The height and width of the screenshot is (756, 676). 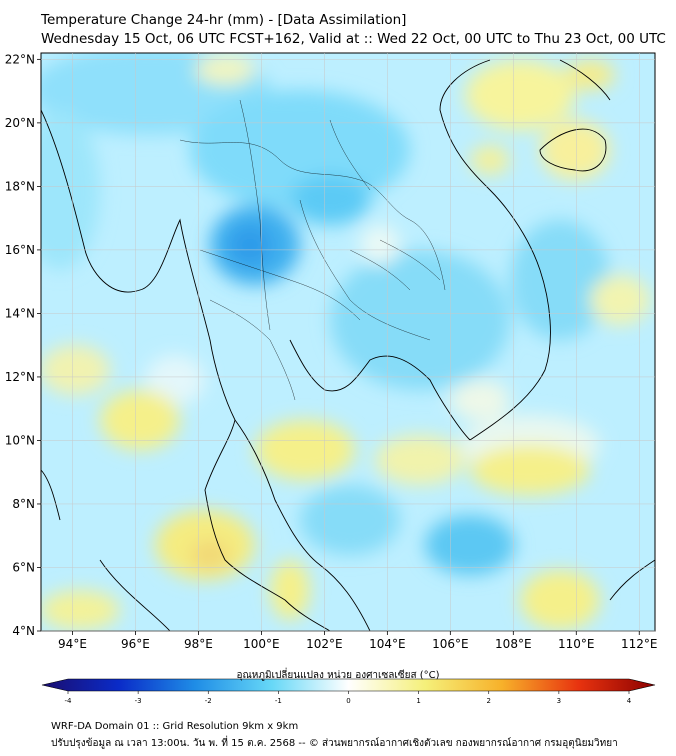 What do you see at coordinates (20, 59) in the screenshot?
I see `lat-tick-label: 22°N` at bounding box center [20, 59].